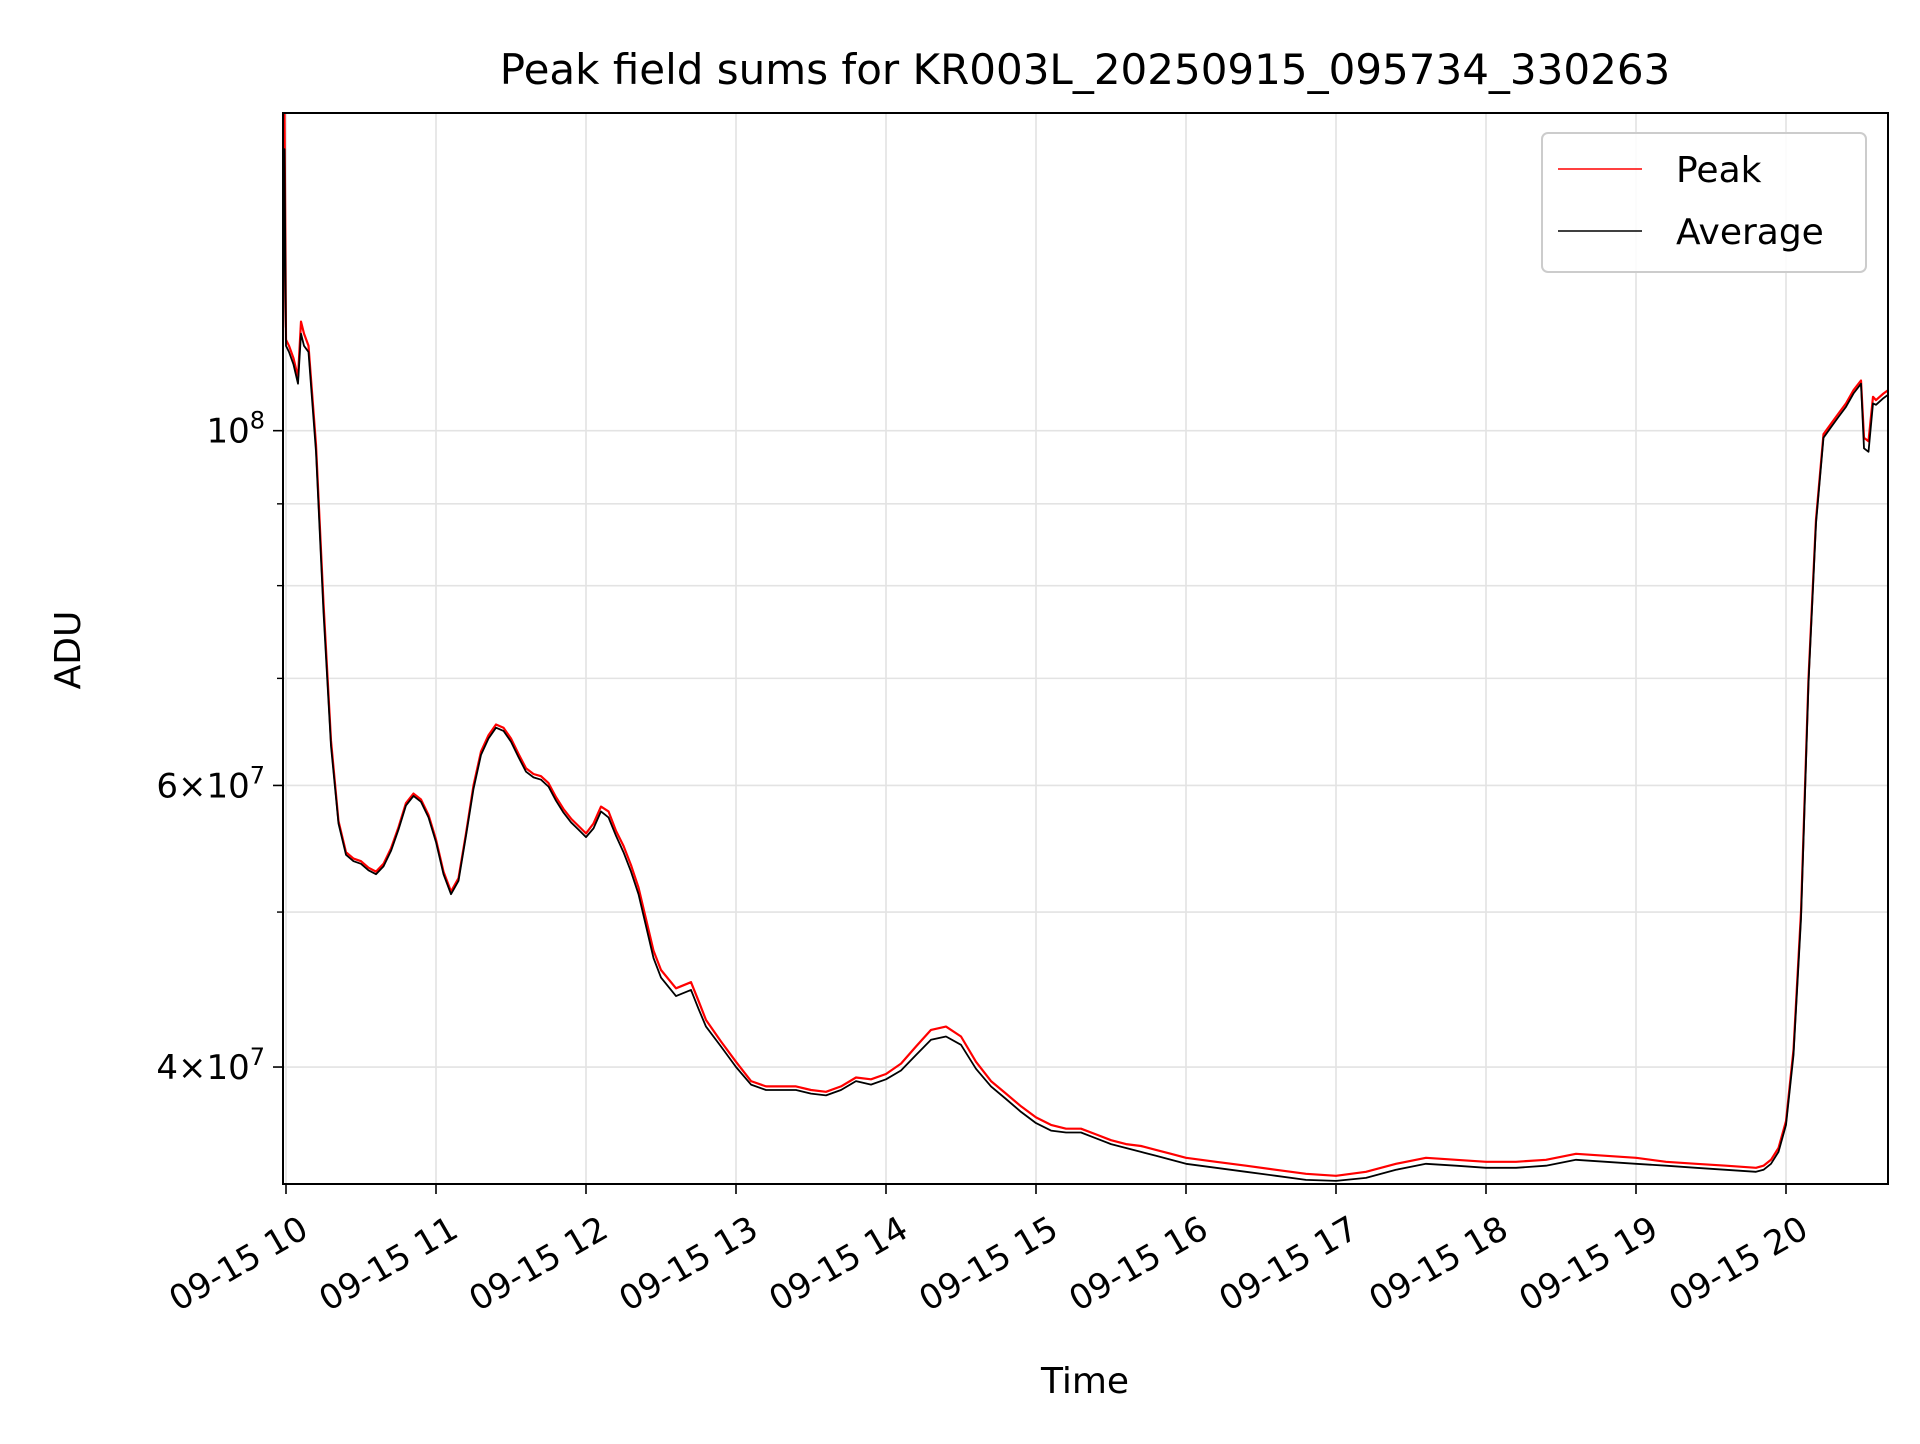 This screenshot has width=1920, height=1444. What do you see at coordinates (1750, 232) in the screenshot?
I see `legend-label-average: Average` at bounding box center [1750, 232].